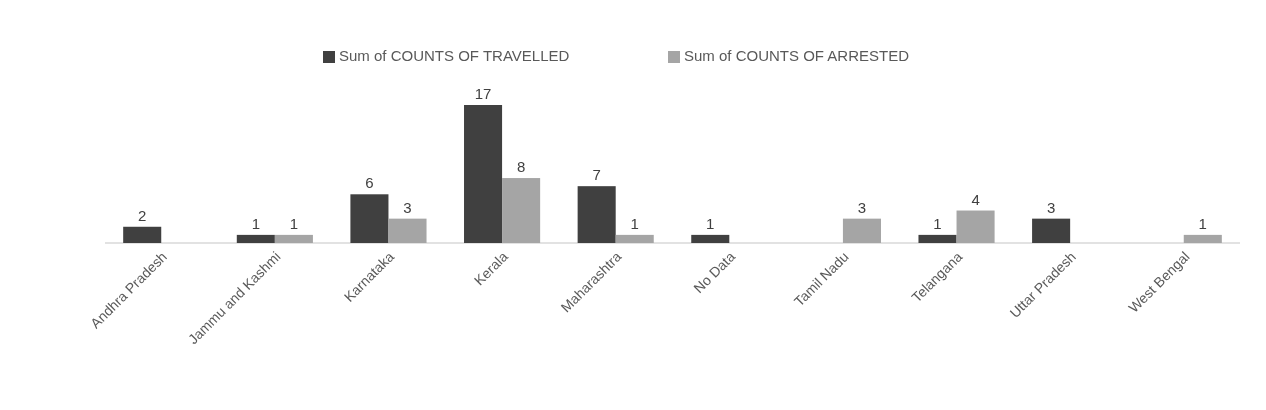 This screenshot has width=1266, height=410. I want to click on data-label: 6, so click(369, 183).